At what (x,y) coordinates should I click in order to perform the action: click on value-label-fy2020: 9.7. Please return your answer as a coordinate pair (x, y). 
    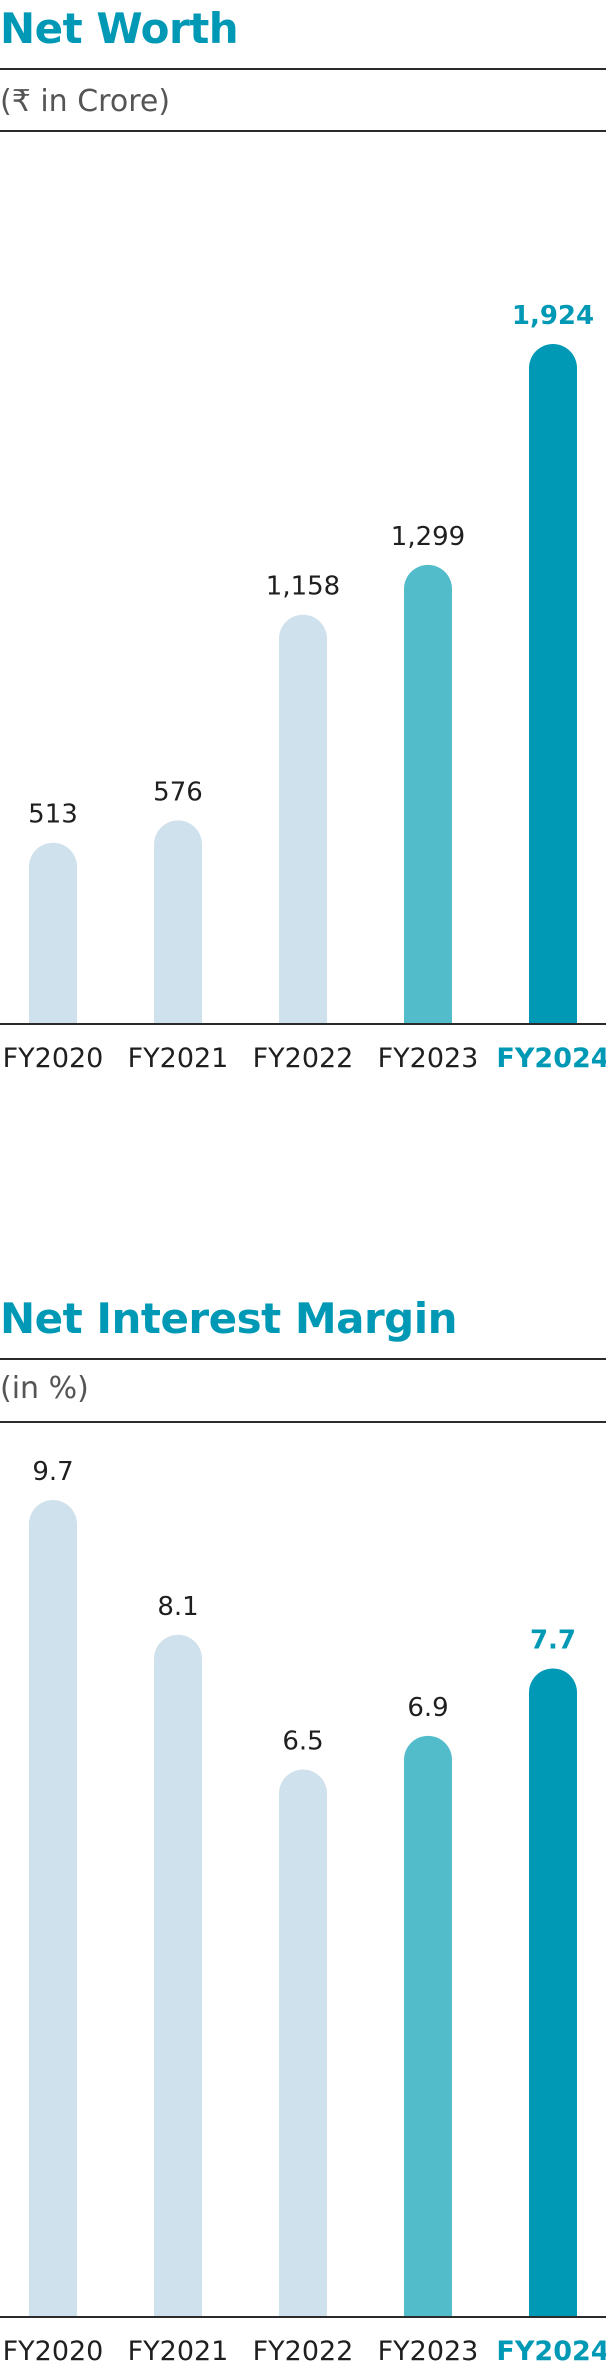
    Looking at the image, I should click on (52, 1472).